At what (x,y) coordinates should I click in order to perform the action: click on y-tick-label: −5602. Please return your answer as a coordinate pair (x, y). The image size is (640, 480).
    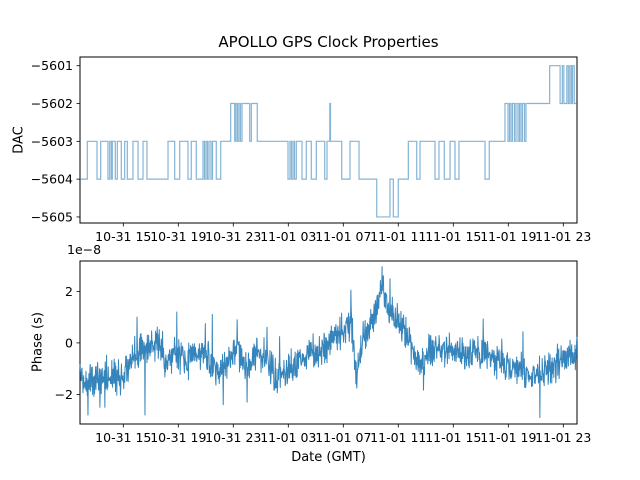
    Looking at the image, I should click on (52, 103).